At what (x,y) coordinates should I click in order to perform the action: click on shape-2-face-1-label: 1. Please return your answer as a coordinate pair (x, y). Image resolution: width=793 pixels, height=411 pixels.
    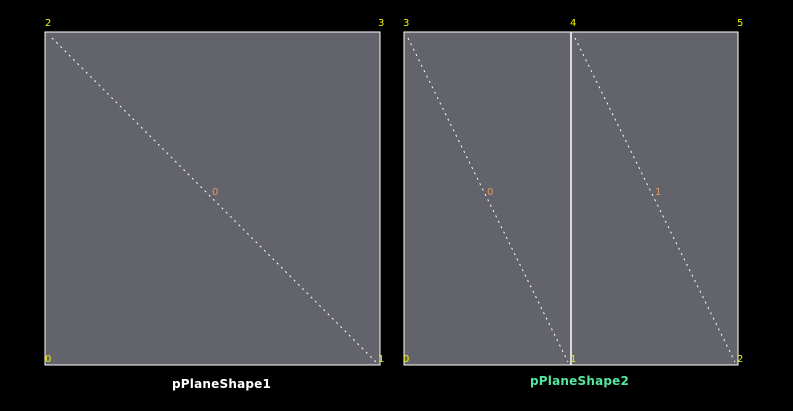
    Looking at the image, I should click on (658, 192).